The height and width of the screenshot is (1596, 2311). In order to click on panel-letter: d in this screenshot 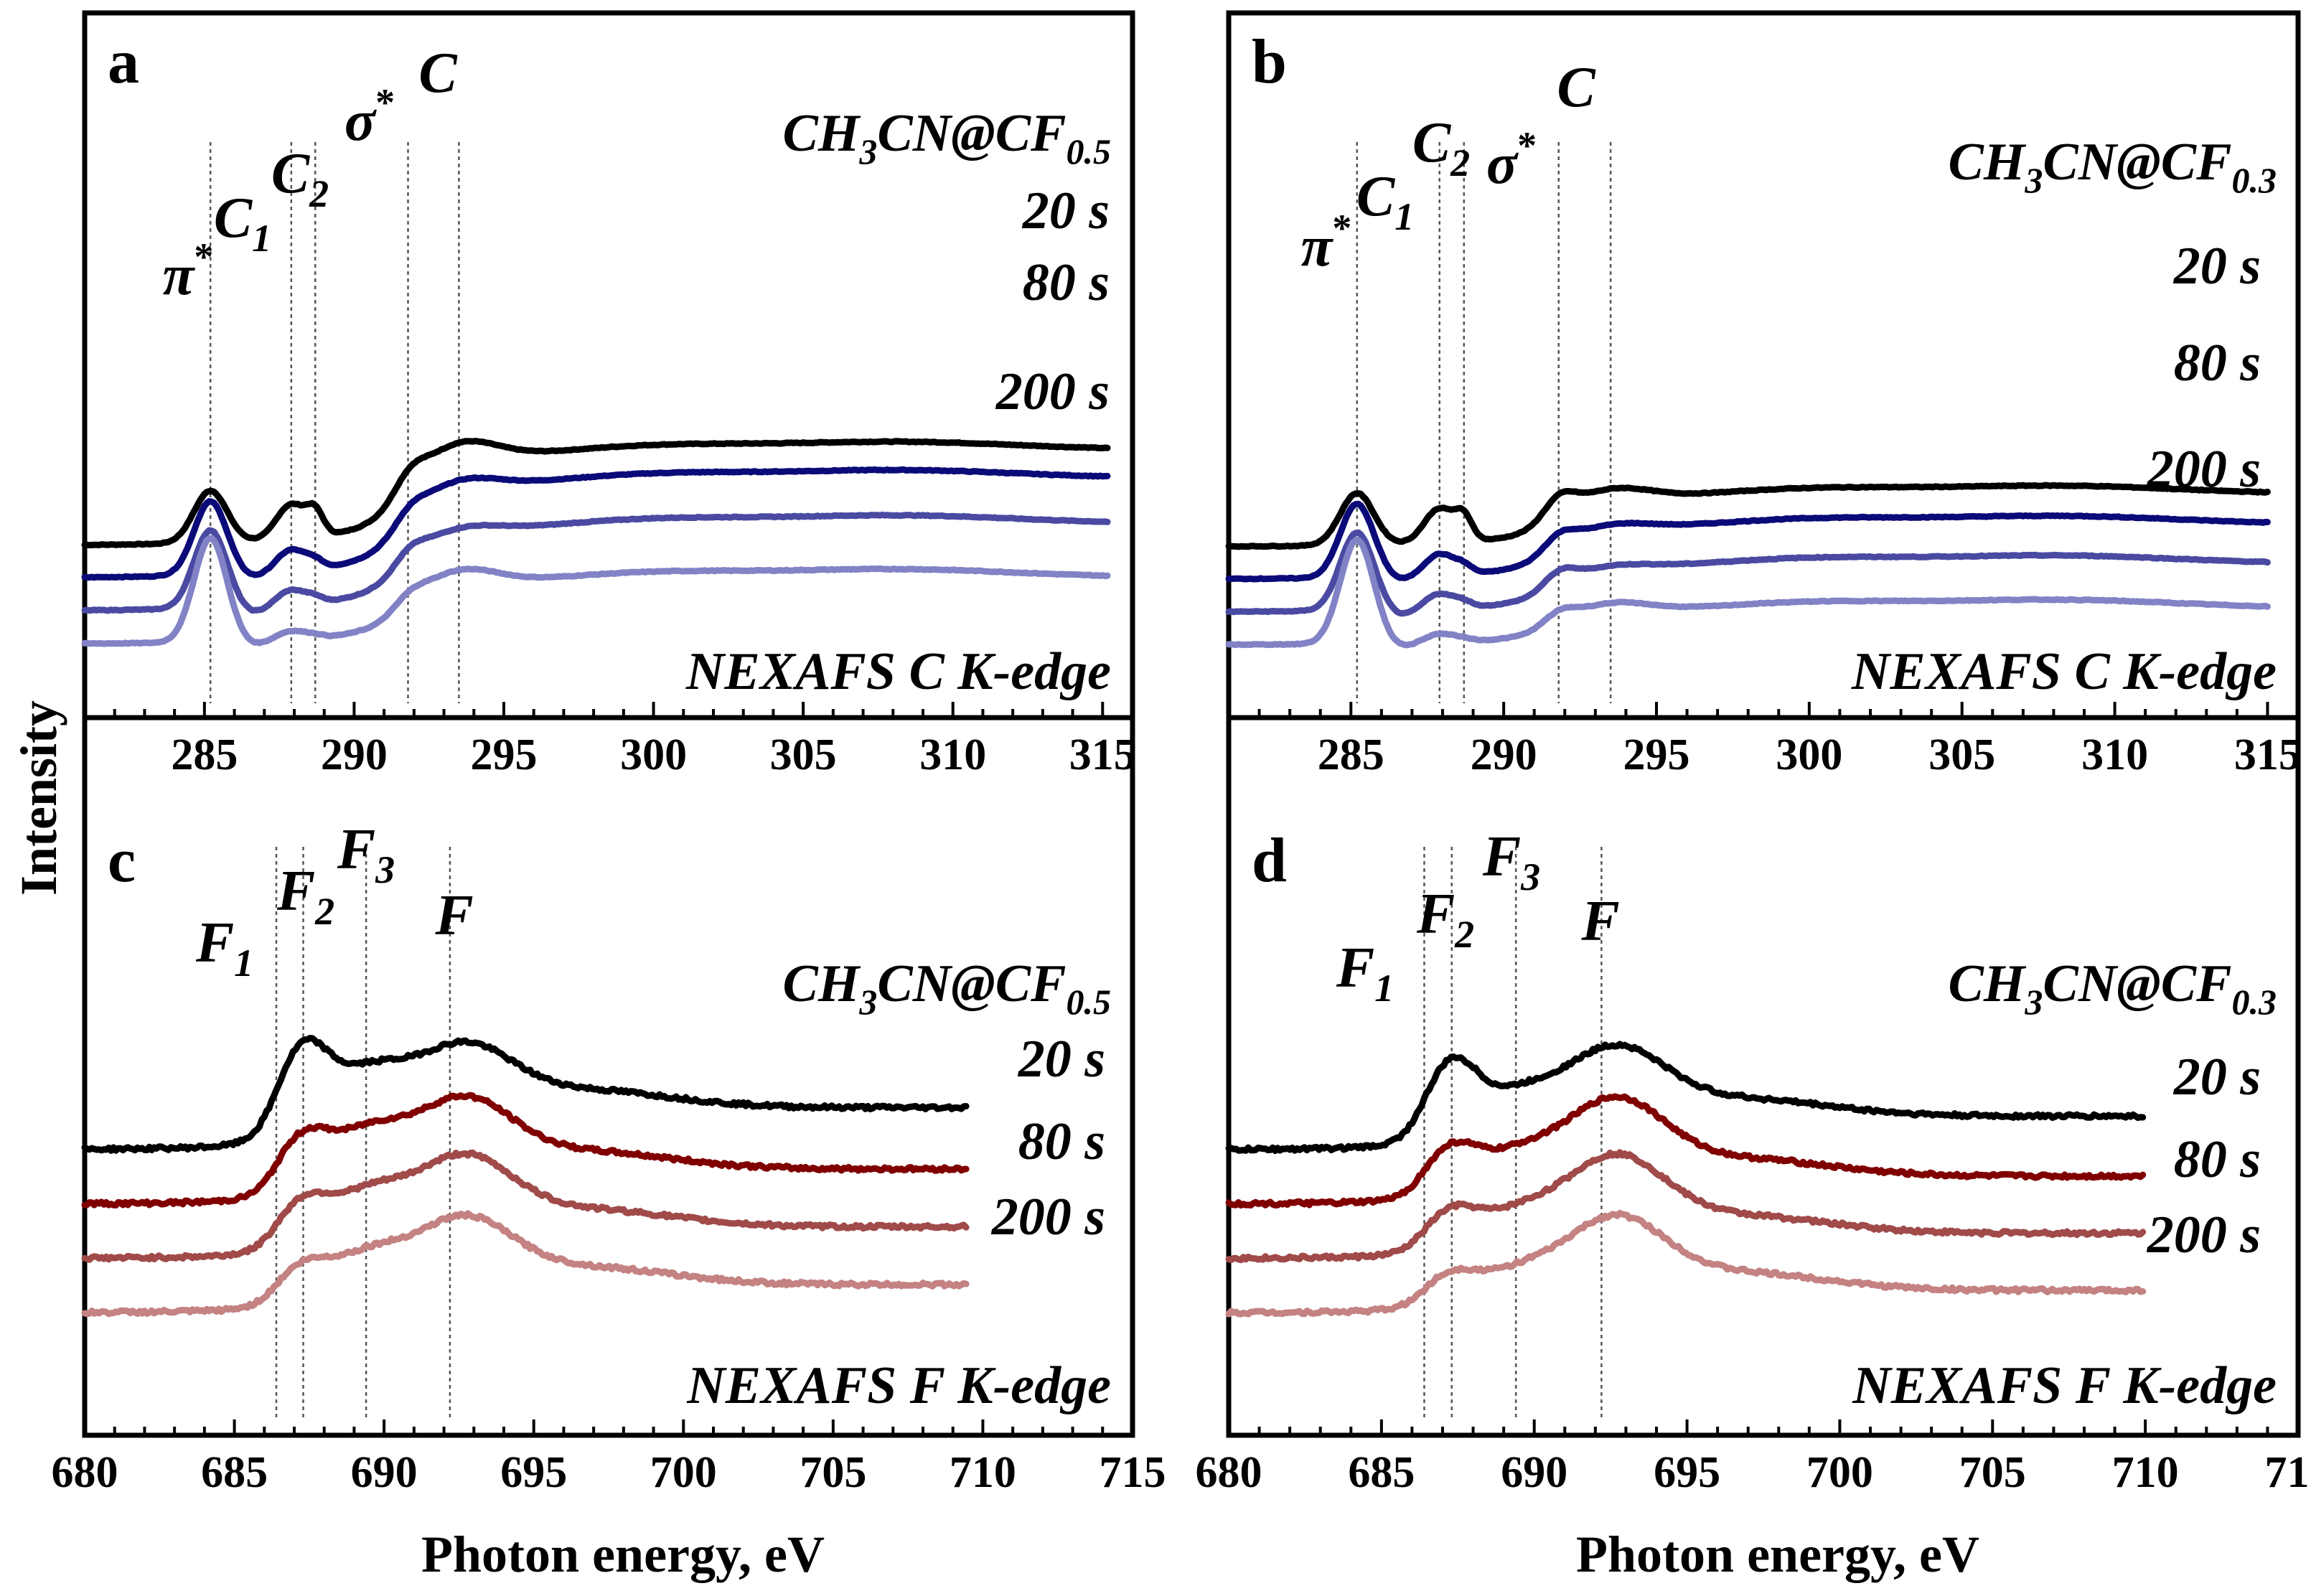, I will do `click(1269, 861)`.